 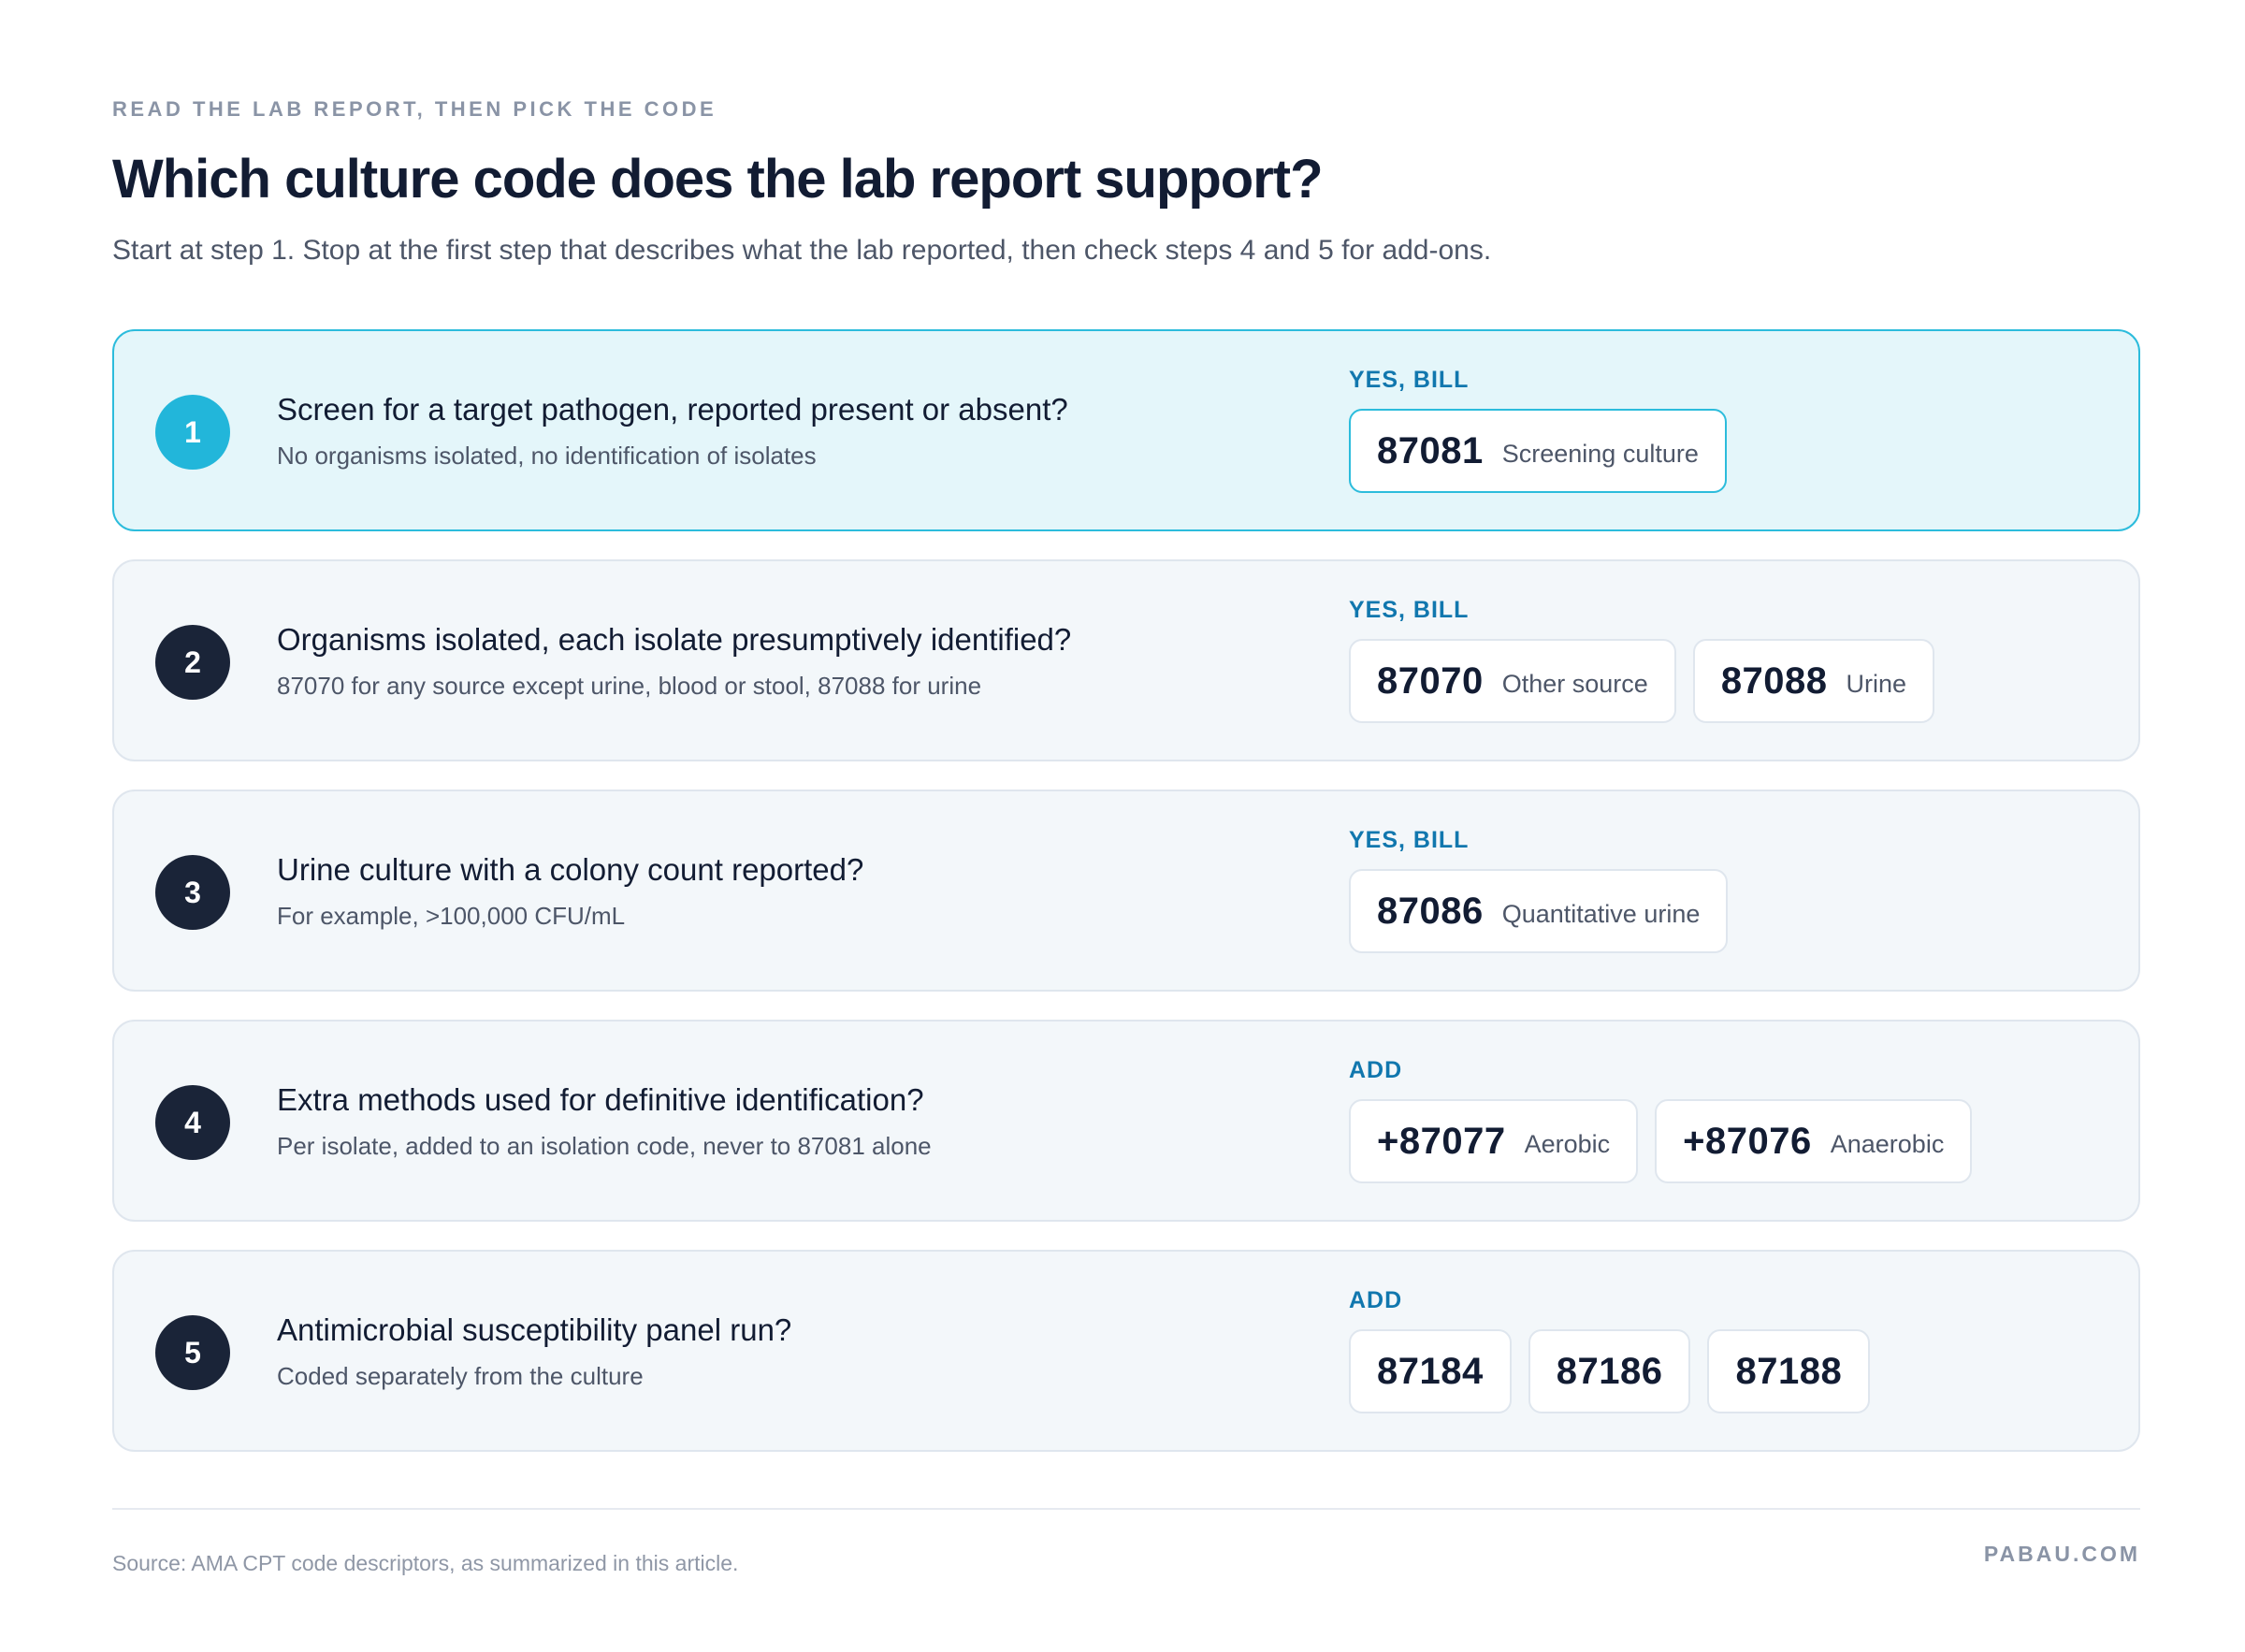 What do you see at coordinates (1430, 450) in the screenshot?
I see `cpt-code: 87081` at bounding box center [1430, 450].